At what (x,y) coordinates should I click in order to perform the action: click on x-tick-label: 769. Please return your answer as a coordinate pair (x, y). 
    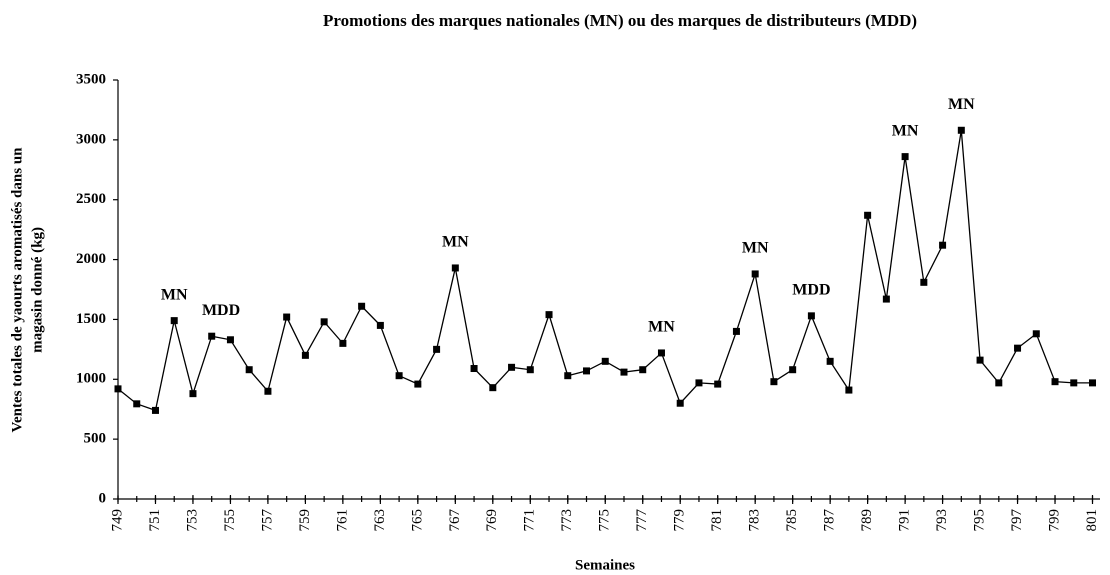
    Looking at the image, I should click on (492, 520).